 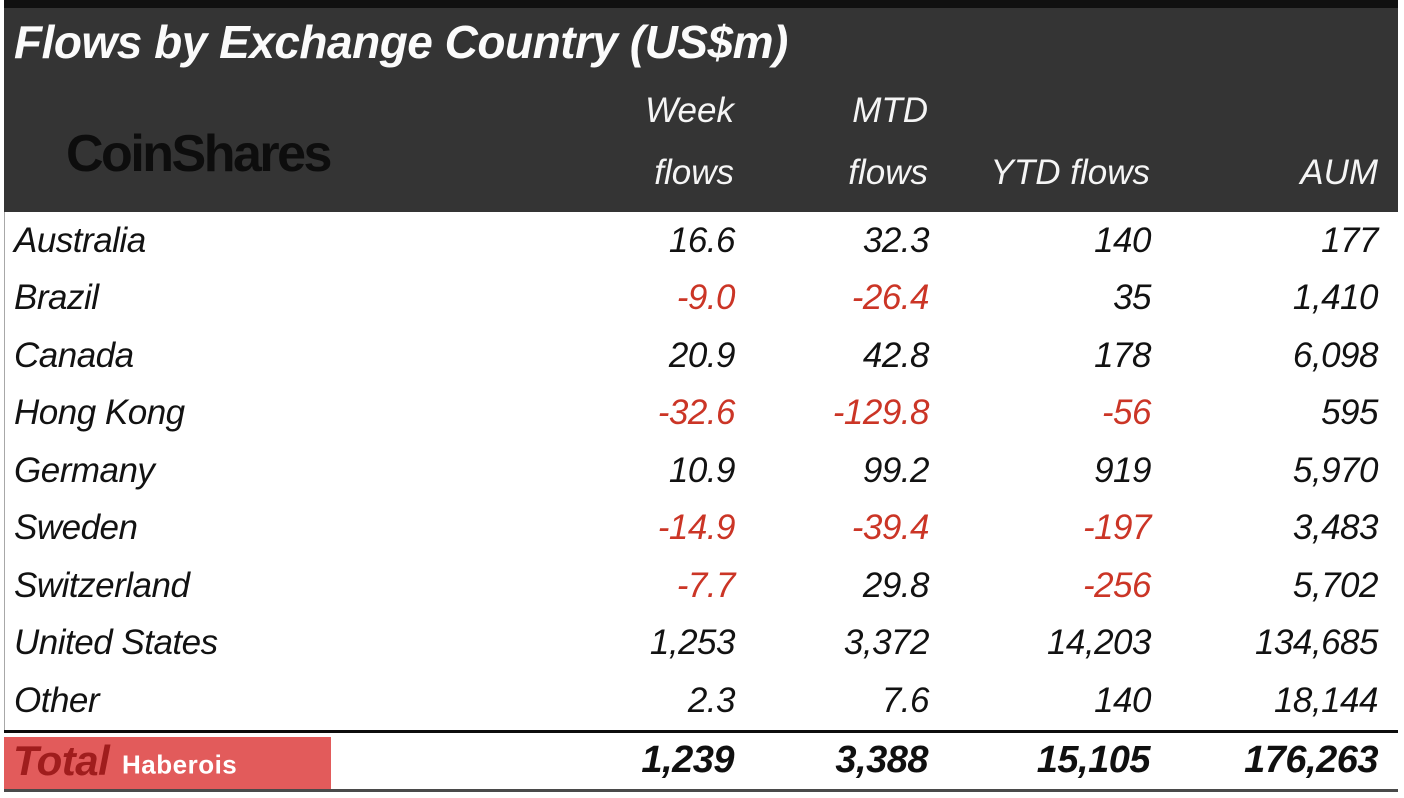 I want to click on table-row: Switzerland -7.7 29.8 -256 5,702, so click(x=701, y=586).